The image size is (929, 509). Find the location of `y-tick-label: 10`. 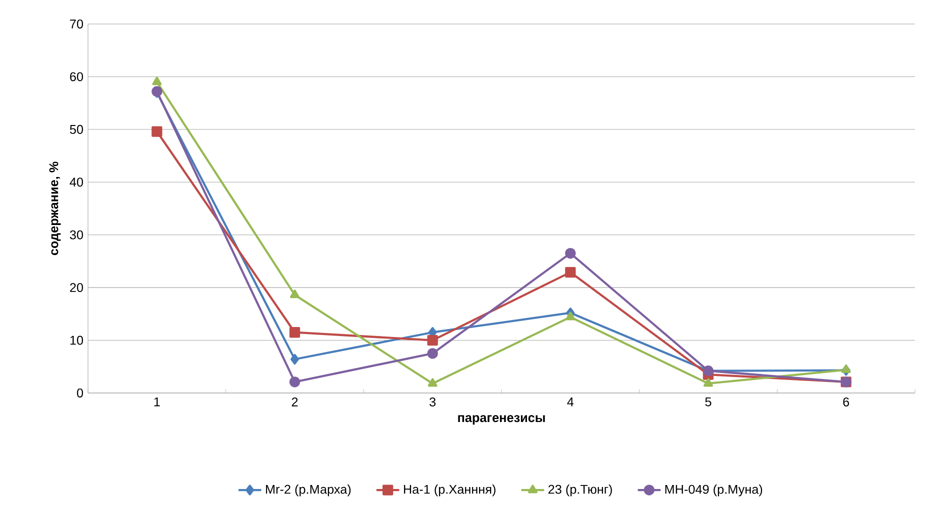

y-tick-label: 10 is located at coordinates (77, 340).